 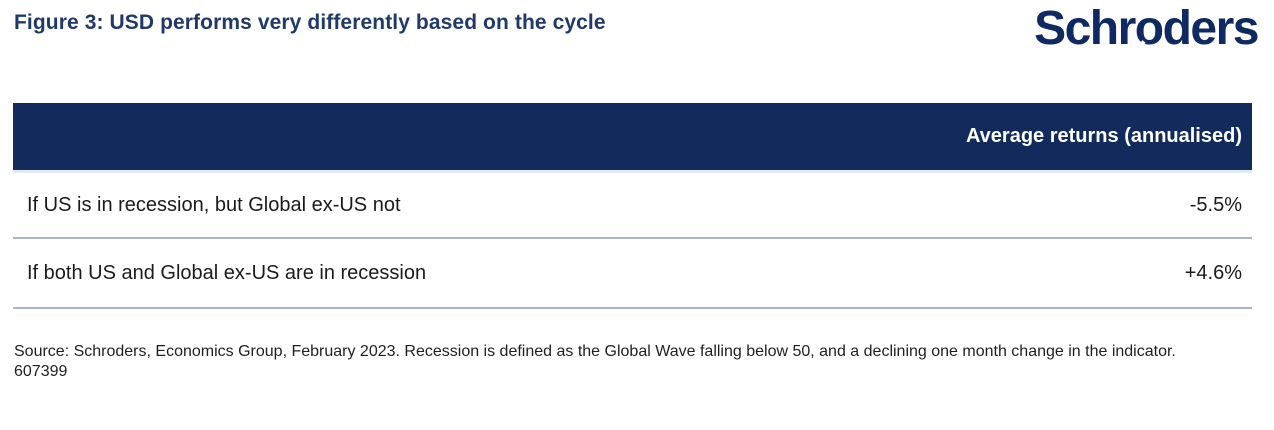 I want to click on logo-letter-o: o, so click(x=1149, y=28).